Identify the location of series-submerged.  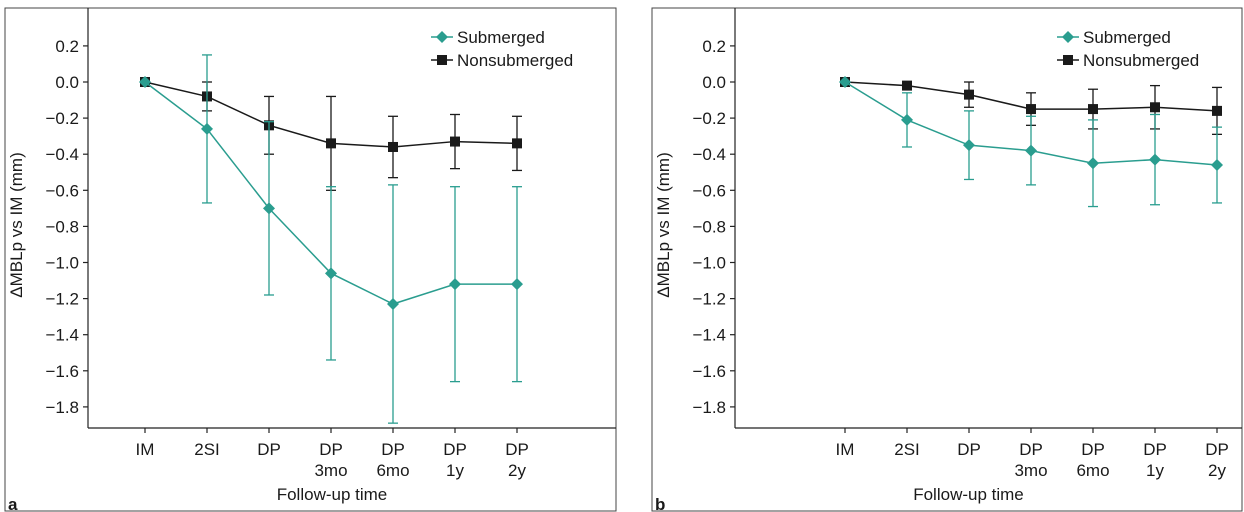
(1031, 142).